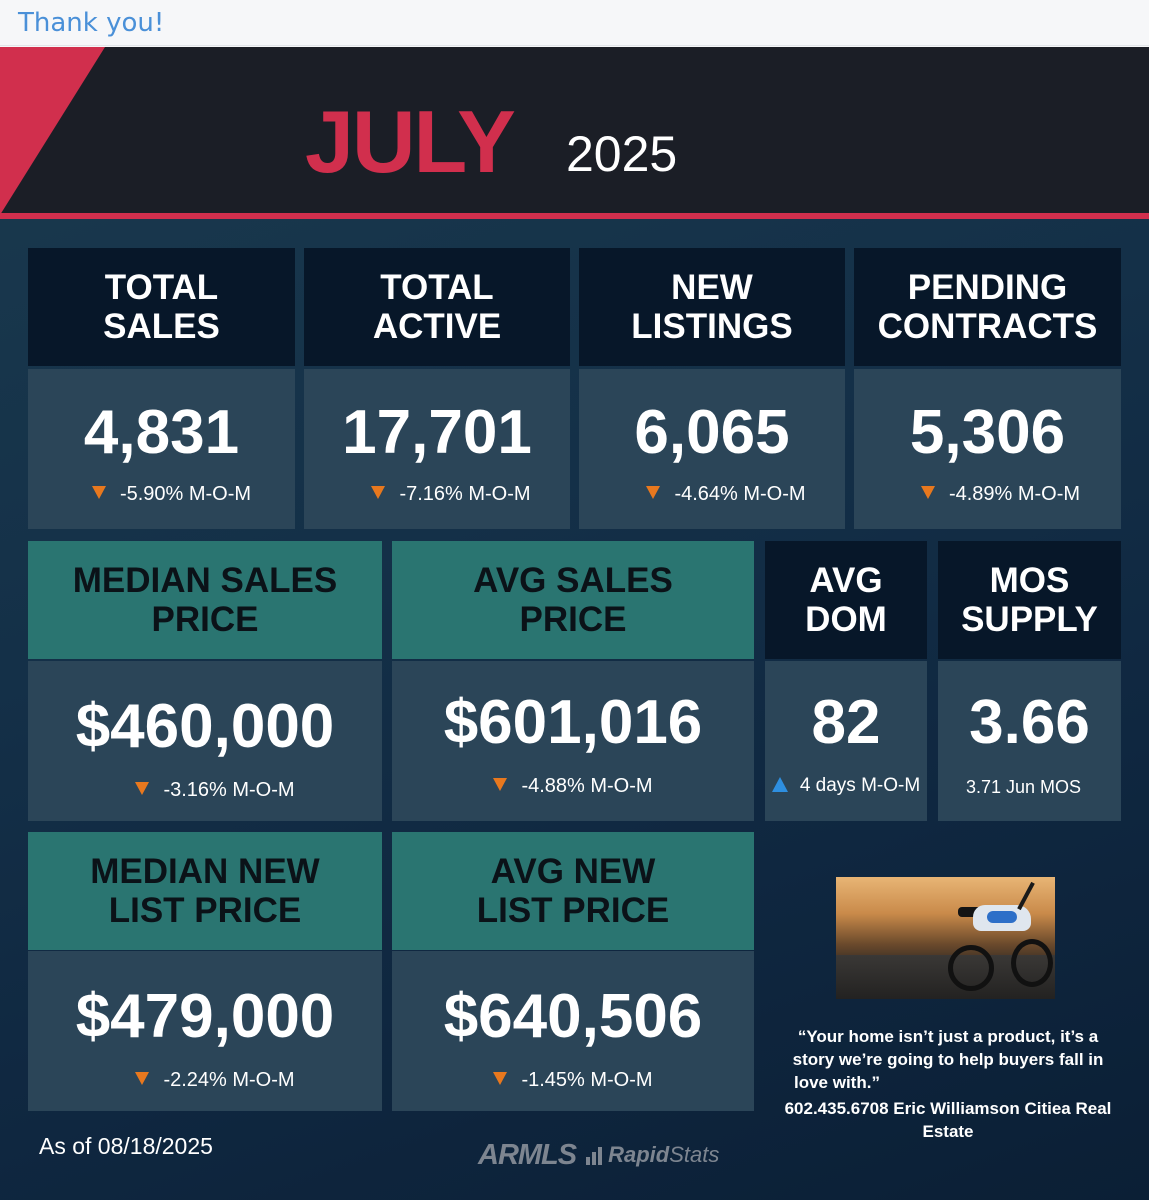 This screenshot has height=1200, width=1149. I want to click on stat-title-line: SUPPLY, so click(1029, 619).